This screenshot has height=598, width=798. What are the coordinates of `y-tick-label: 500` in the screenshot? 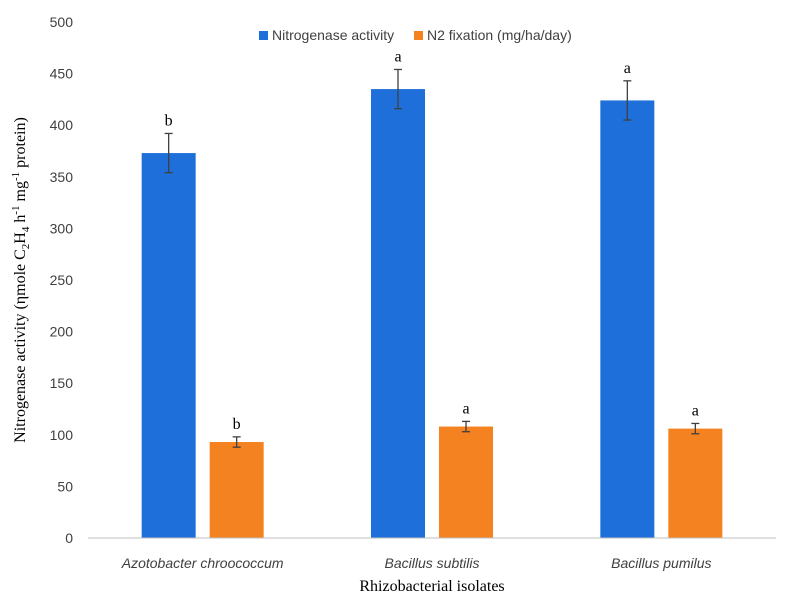 It's located at (62, 22).